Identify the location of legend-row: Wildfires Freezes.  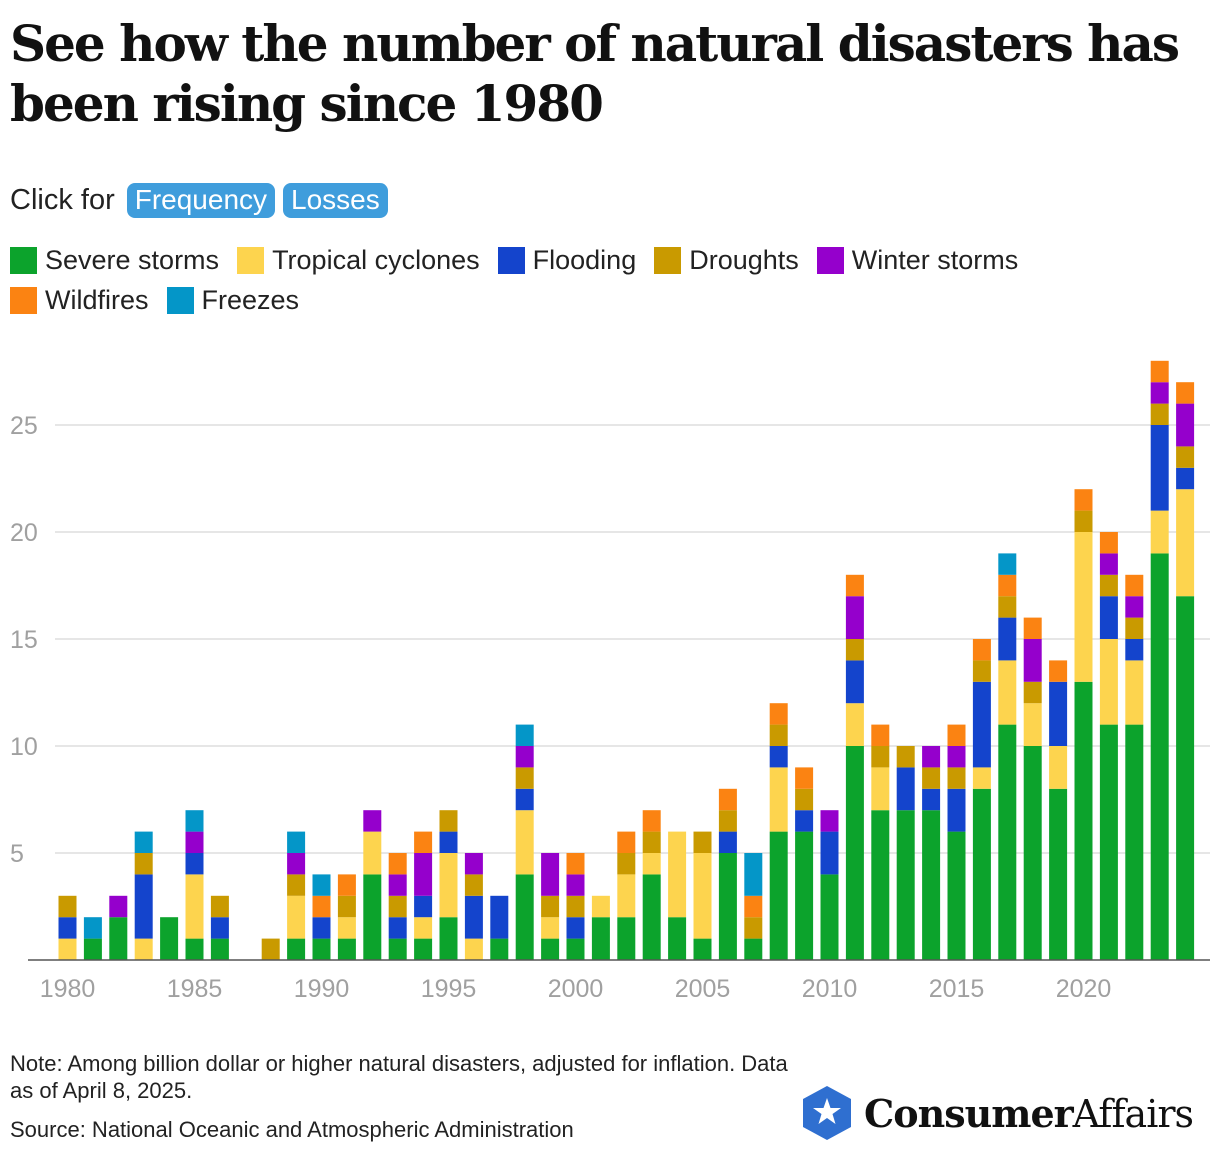
(610, 300).